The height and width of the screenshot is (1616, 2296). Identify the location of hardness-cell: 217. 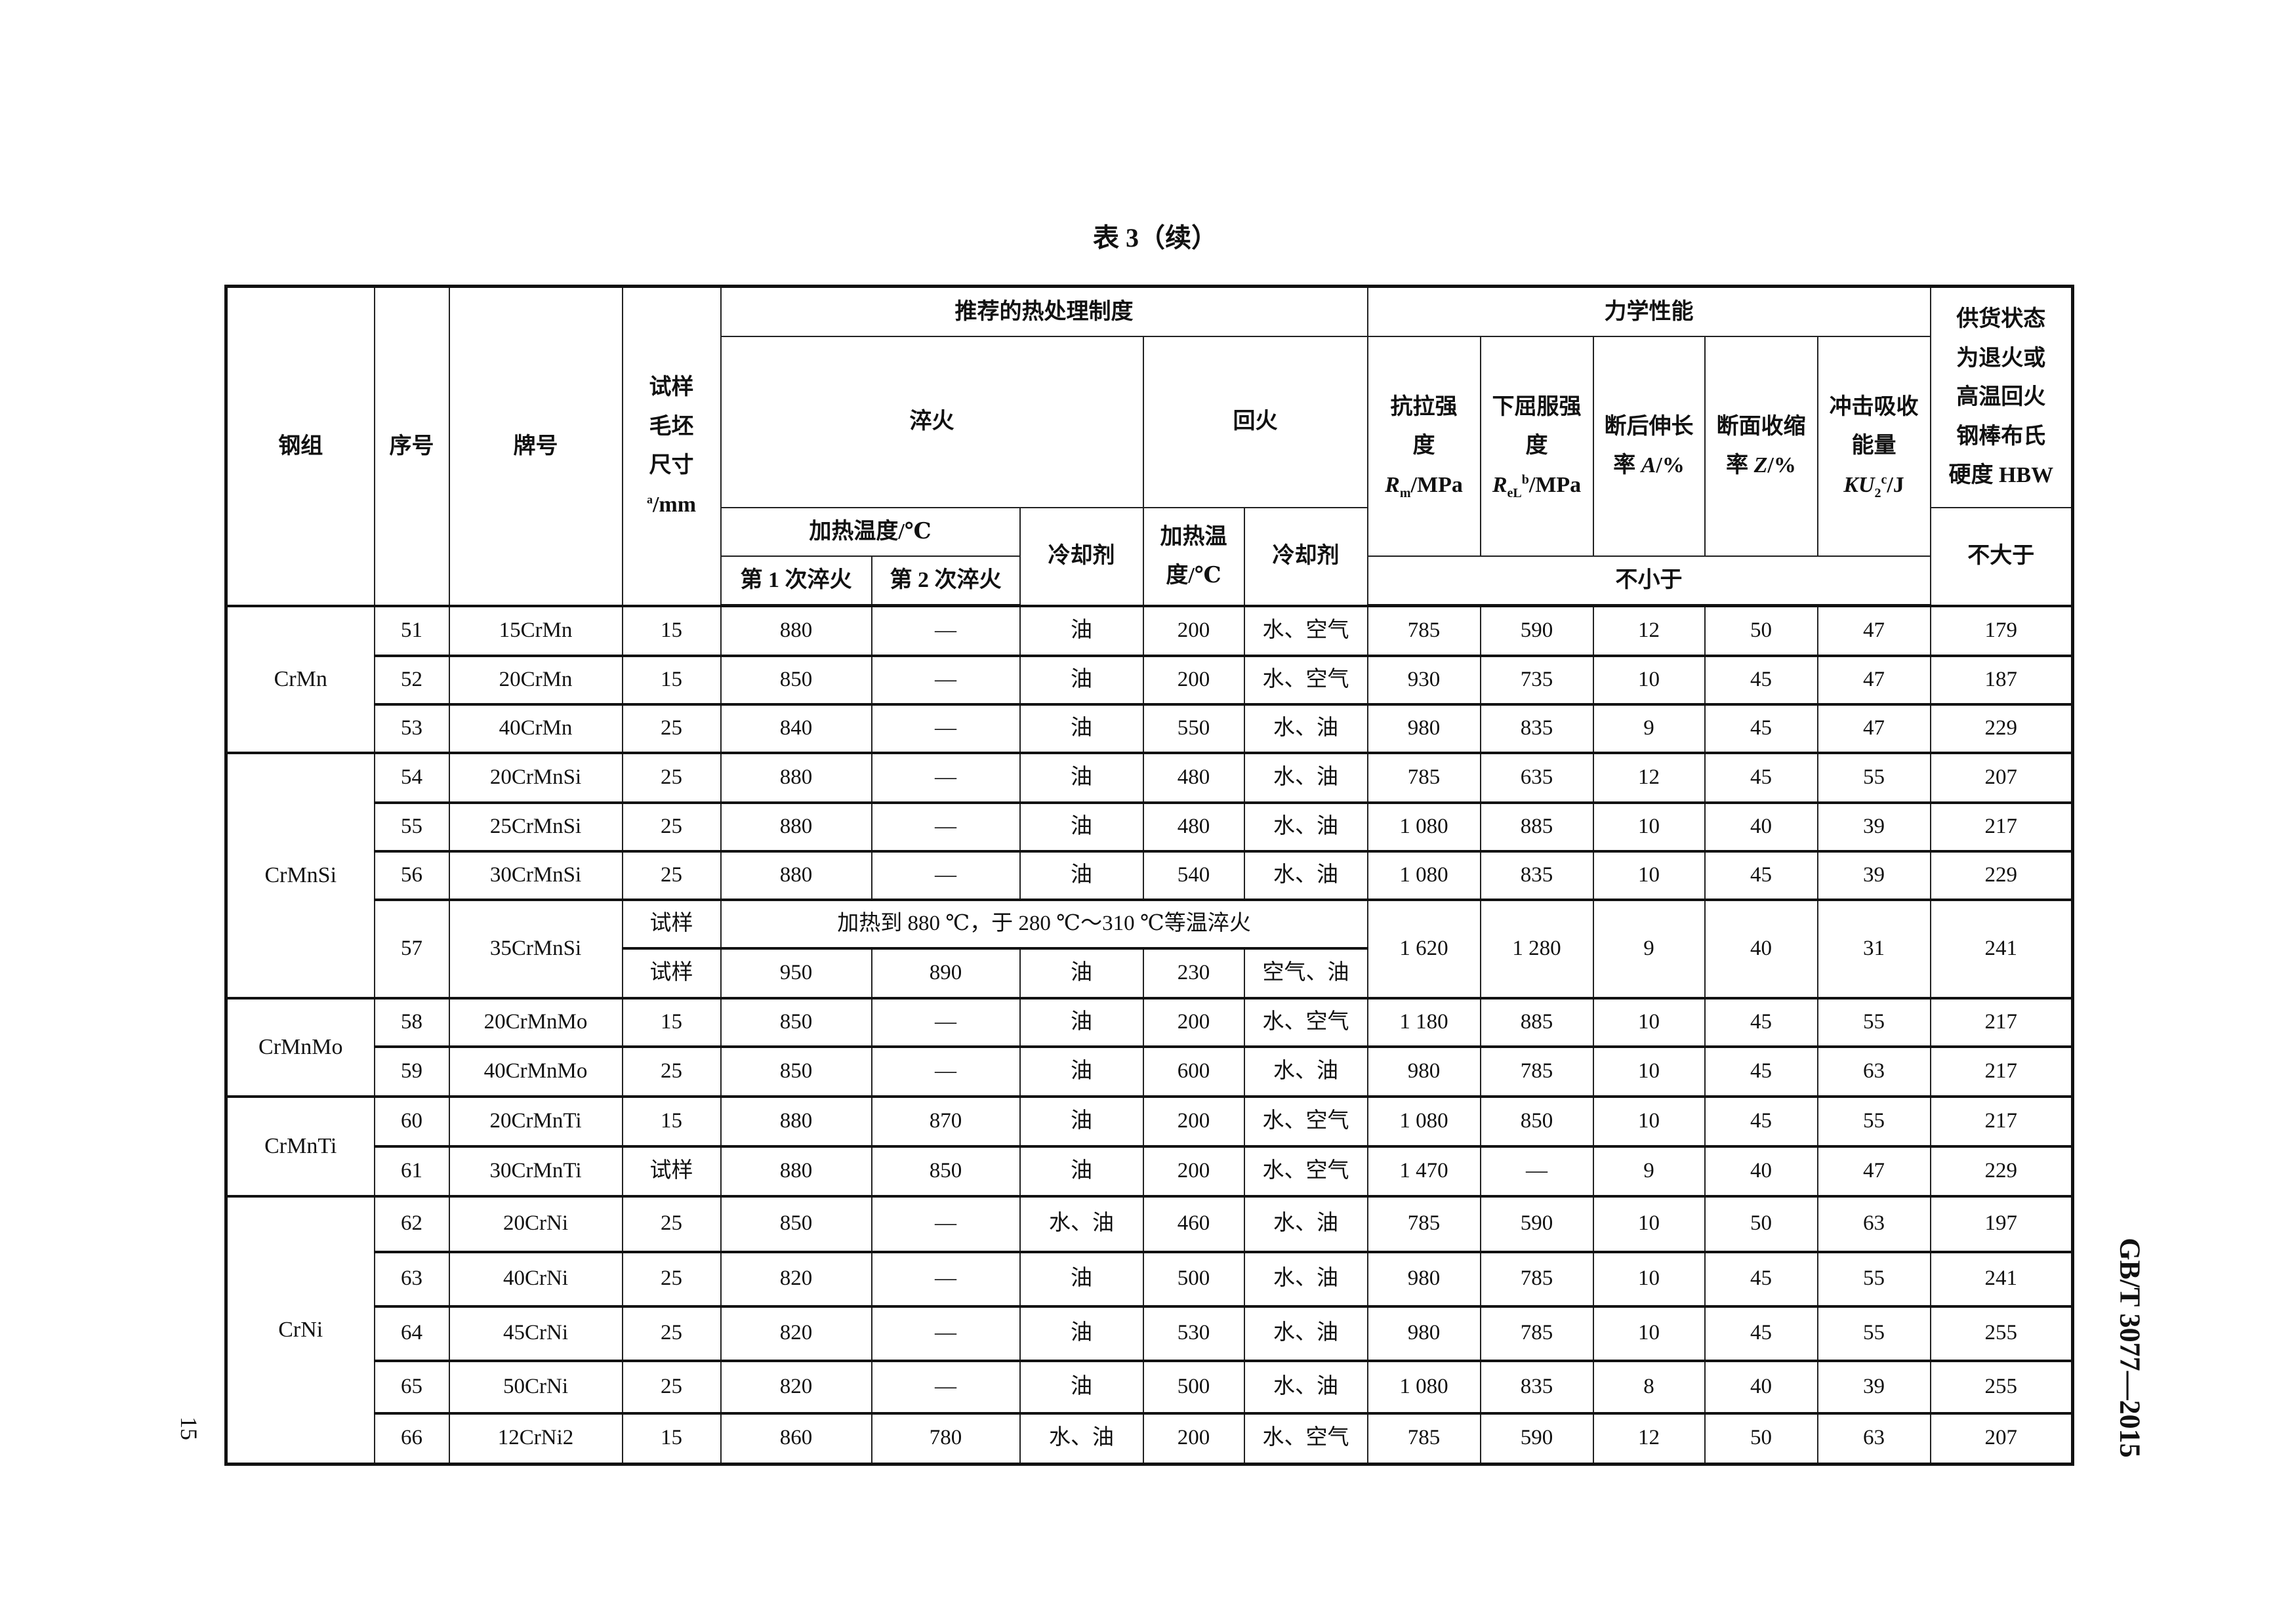
(2002, 1071).